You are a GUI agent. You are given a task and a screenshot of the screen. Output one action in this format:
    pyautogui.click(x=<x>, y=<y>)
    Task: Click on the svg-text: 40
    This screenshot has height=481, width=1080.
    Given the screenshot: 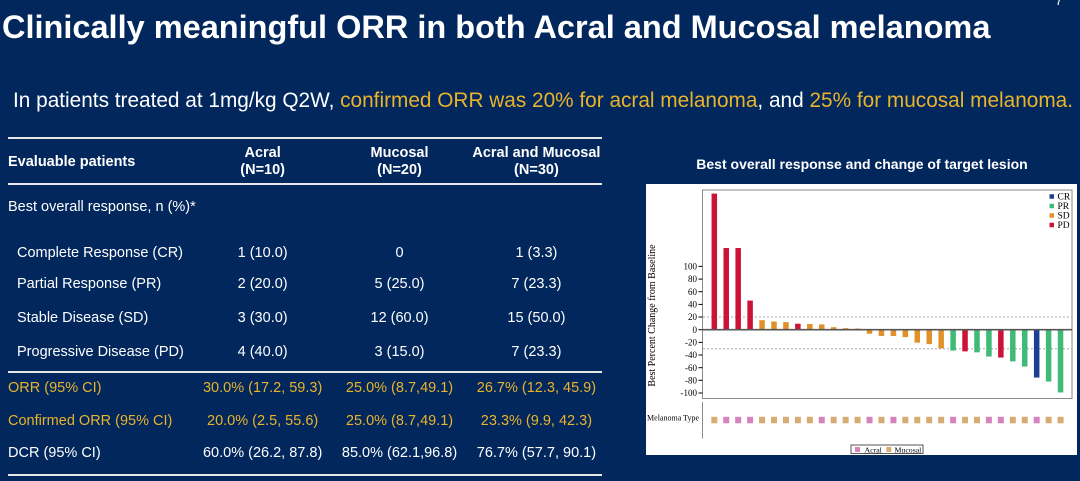 What is the action you would take?
    pyautogui.click(x=693, y=305)
    